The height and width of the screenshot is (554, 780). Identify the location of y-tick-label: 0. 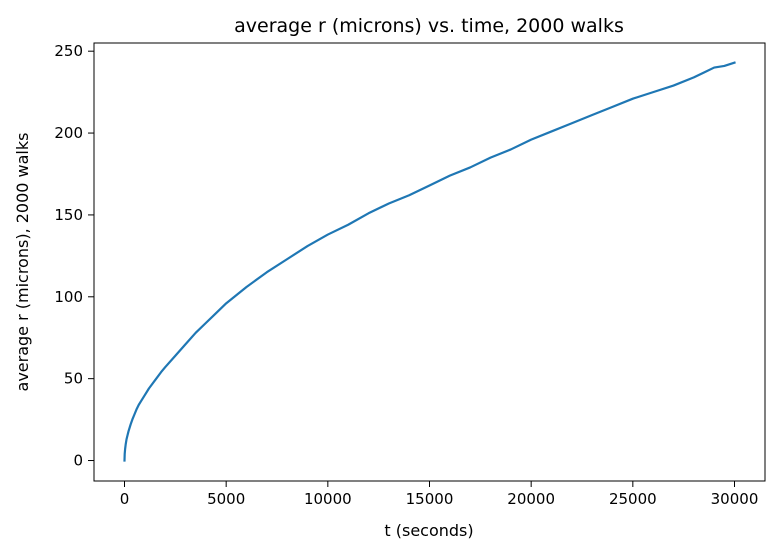
(78, 461).